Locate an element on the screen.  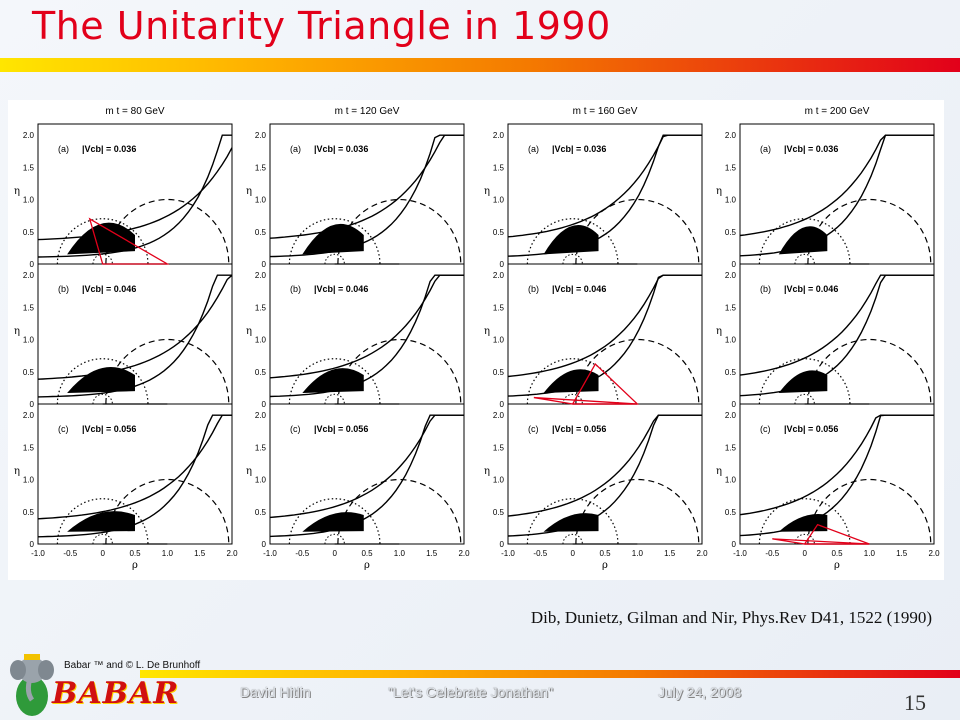
footer-author: David Hitlin is located at coordinates (275, 692).